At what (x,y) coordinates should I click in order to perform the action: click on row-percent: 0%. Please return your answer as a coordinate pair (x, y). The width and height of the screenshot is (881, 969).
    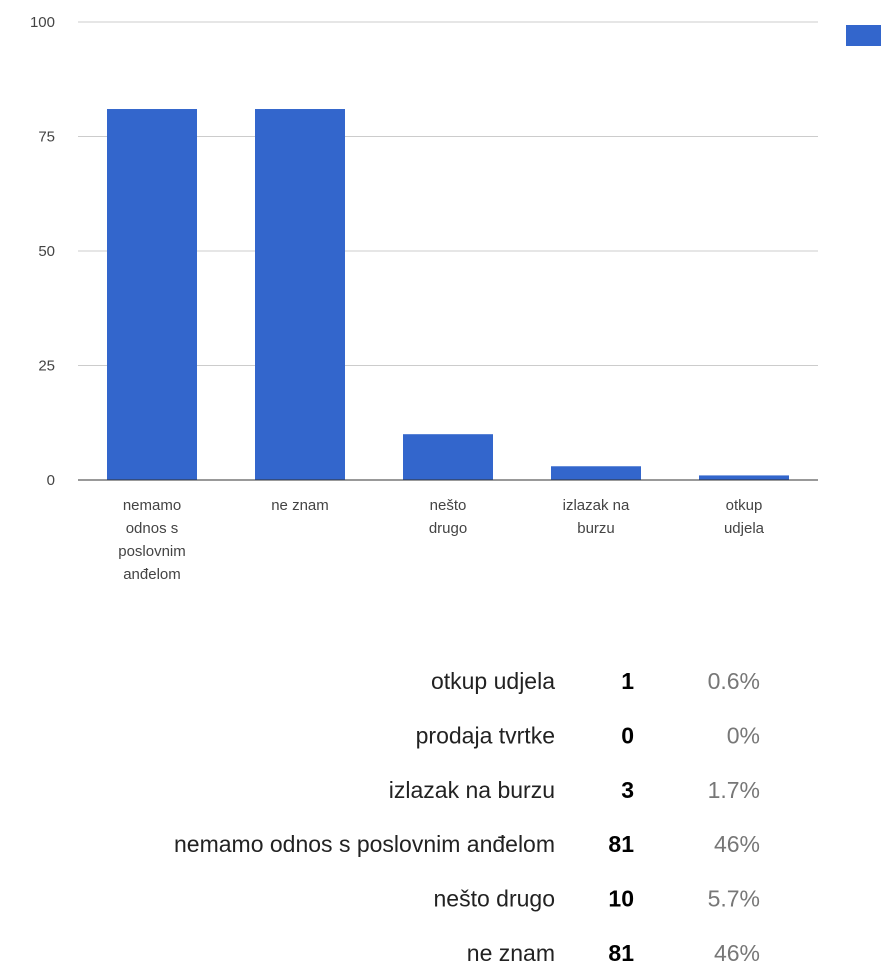
    Looking at the image, I should click on (743, 735).